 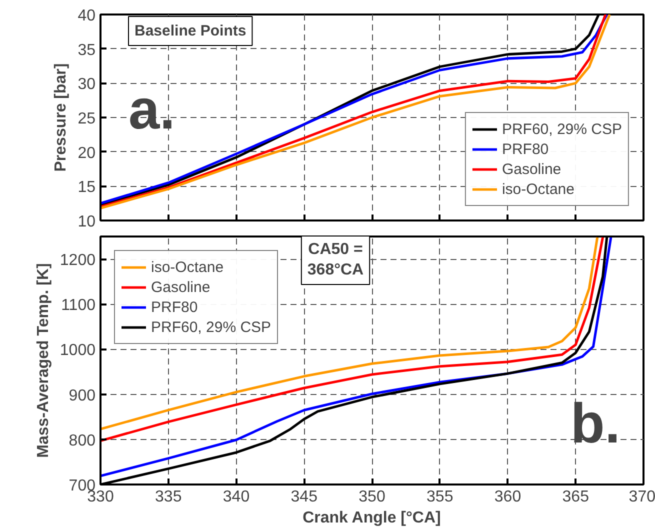 What do you see at coordinates (87, 187) in the screenshot?
I see `y-tick-label: 15` at bounding box center [87, 187].